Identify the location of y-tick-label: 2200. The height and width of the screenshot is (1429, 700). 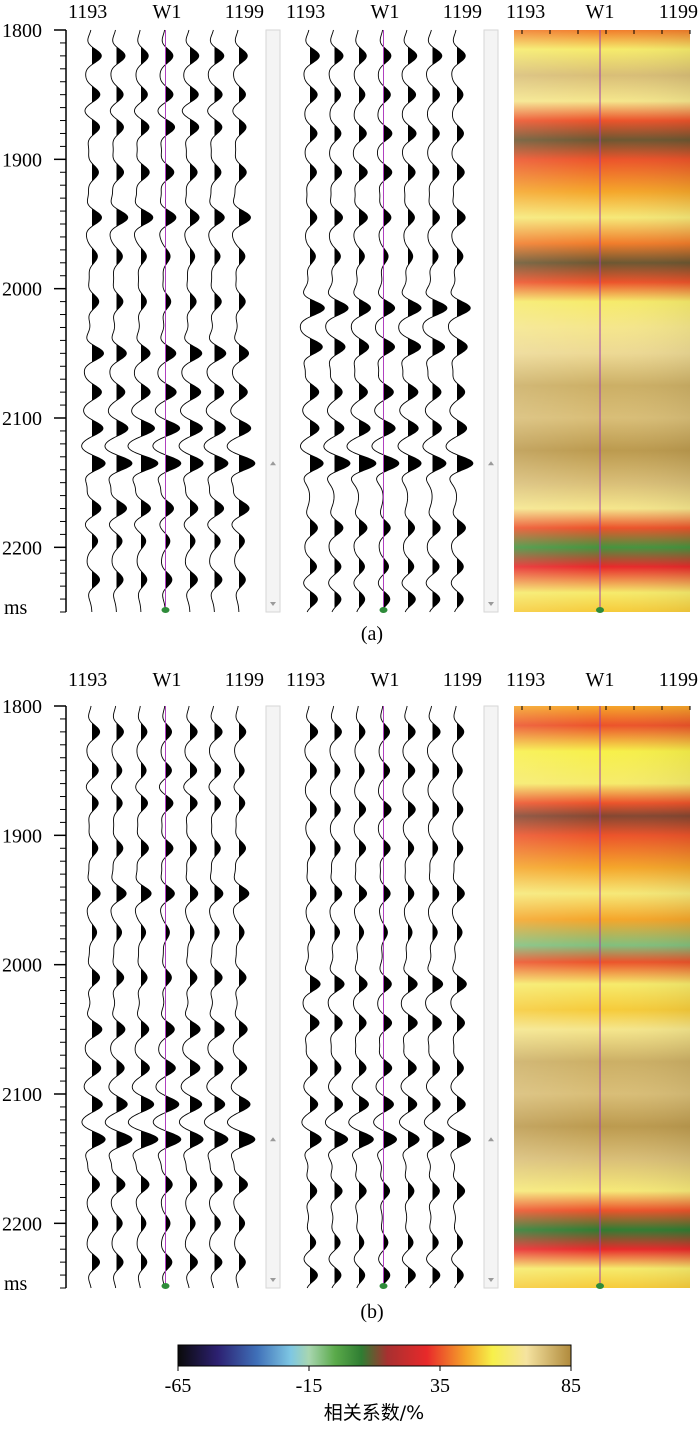
(22, 1224).